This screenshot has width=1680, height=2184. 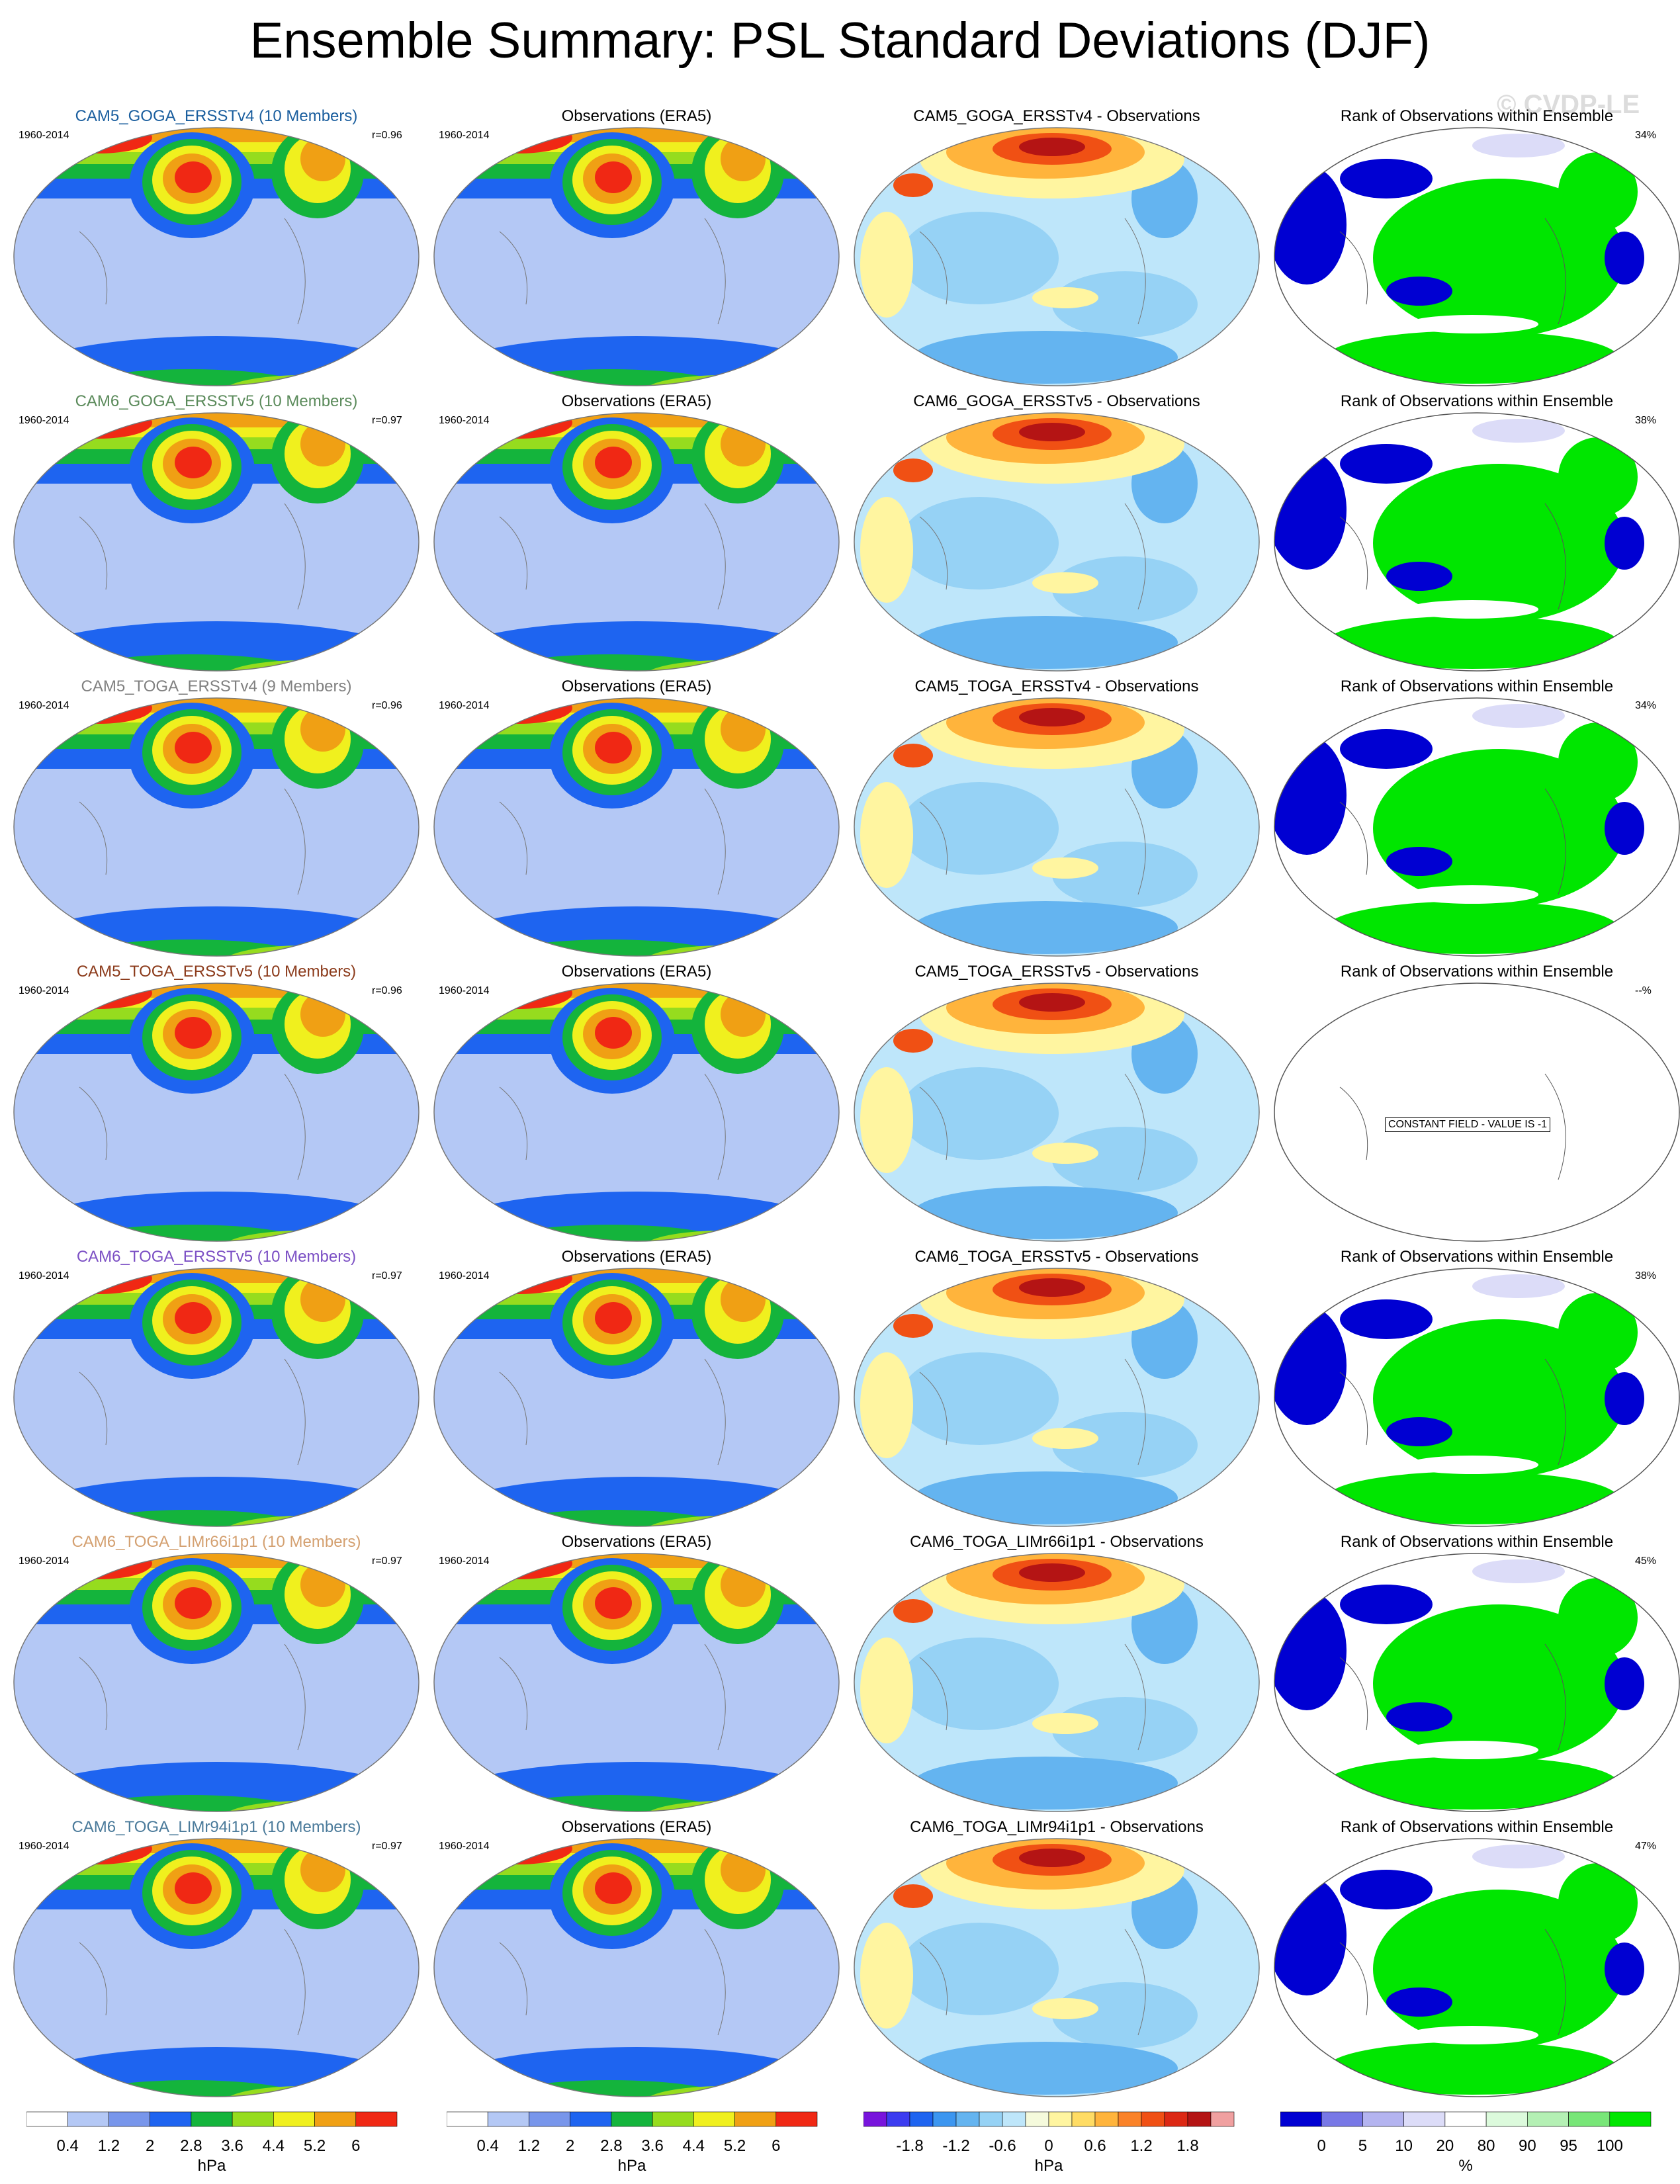 What do you see at coordinates (1480, 2144) in the screenshot?
I see `colorbar: 0 5 10 20 80 90 95 100%` at bounding box center [1480, 2144].